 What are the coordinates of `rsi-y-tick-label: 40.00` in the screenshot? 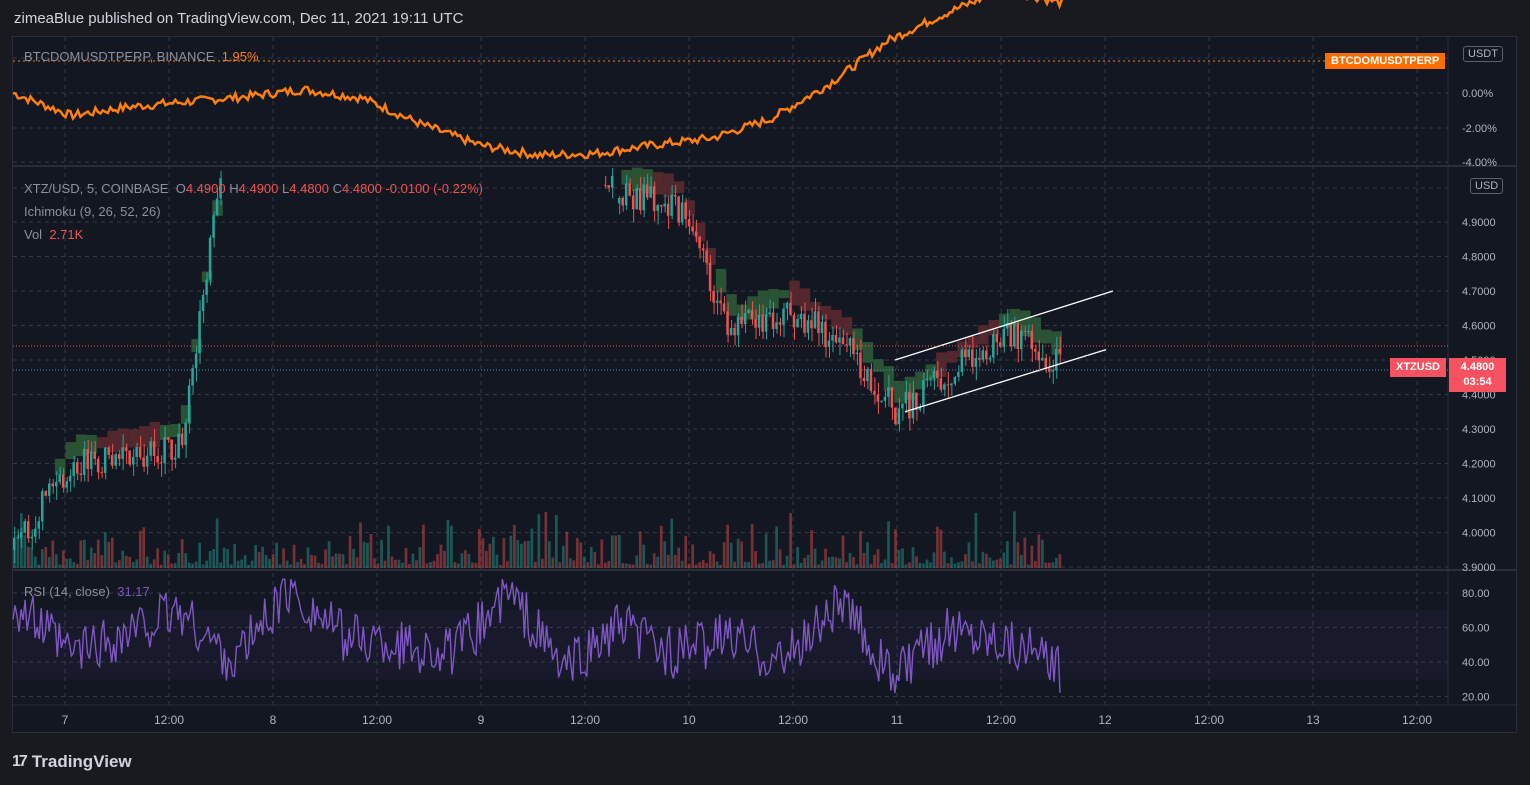 It's located at (1476, 663).